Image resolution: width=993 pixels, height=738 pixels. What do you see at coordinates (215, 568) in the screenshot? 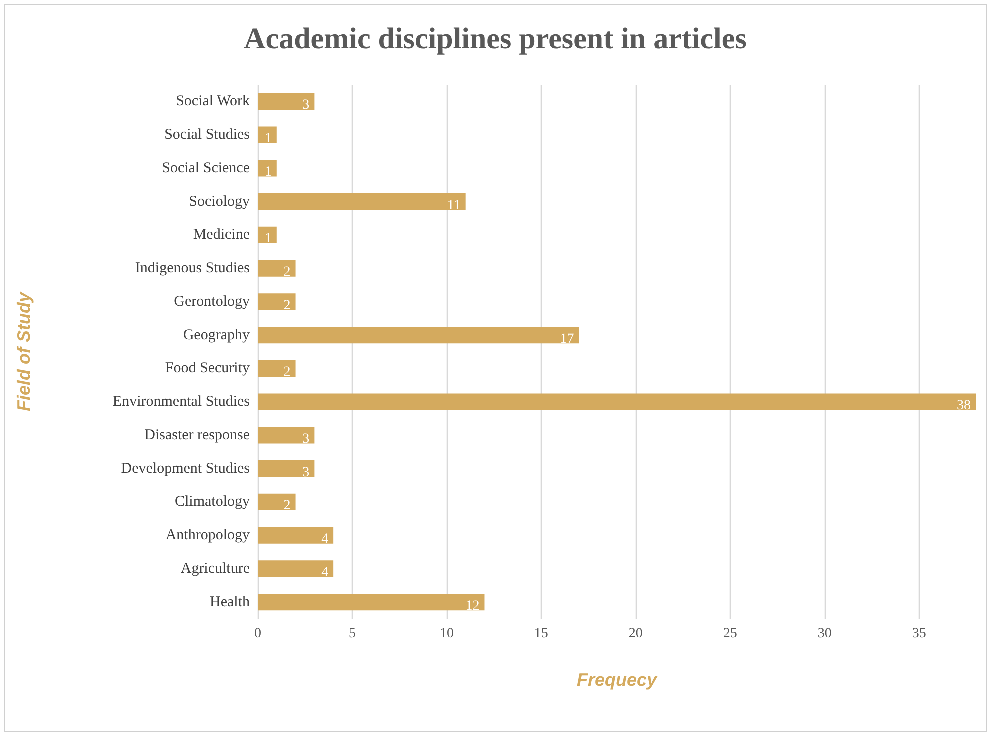
I see `y-tick-label: Agriculture` at bounding box center [215, 568].